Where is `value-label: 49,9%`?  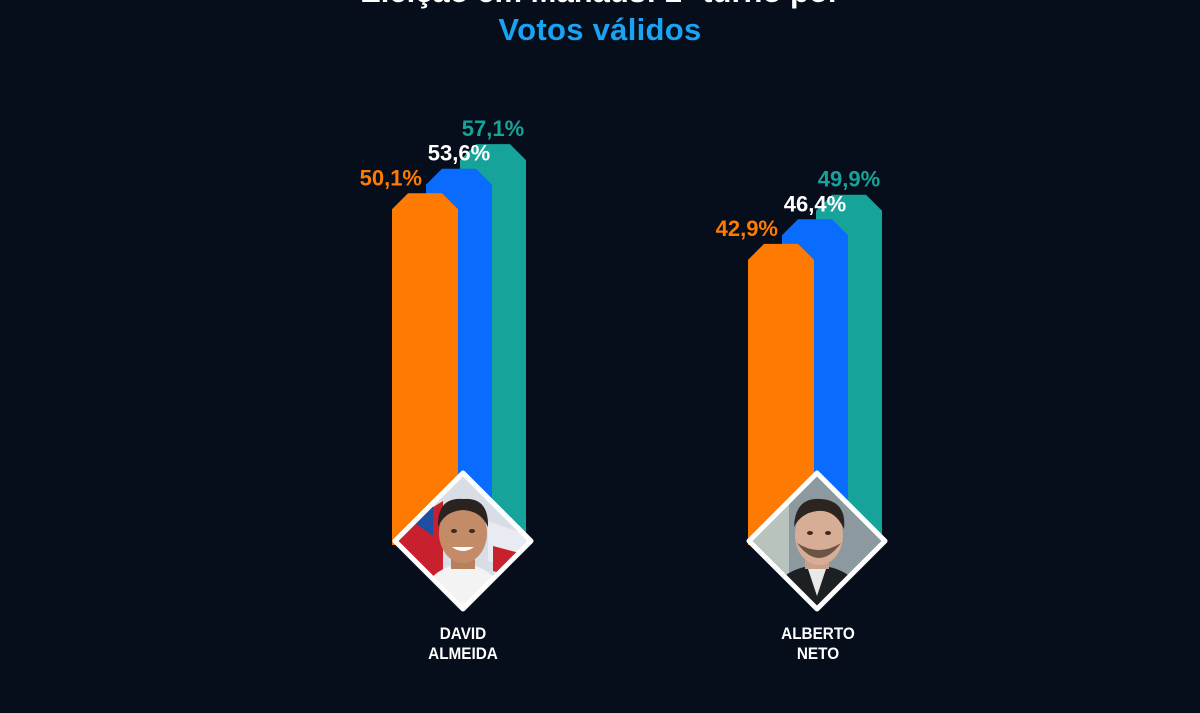
value-label: 49,9% is located at coordinates (849, 179).